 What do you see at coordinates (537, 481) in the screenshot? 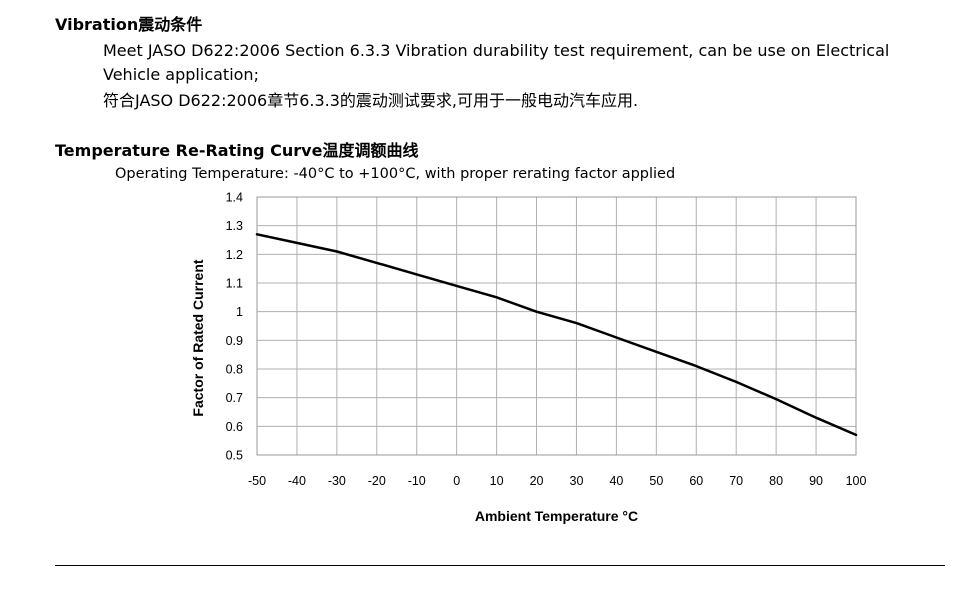
I see `x-tick-label: 20` at bounding box center [537, 481].